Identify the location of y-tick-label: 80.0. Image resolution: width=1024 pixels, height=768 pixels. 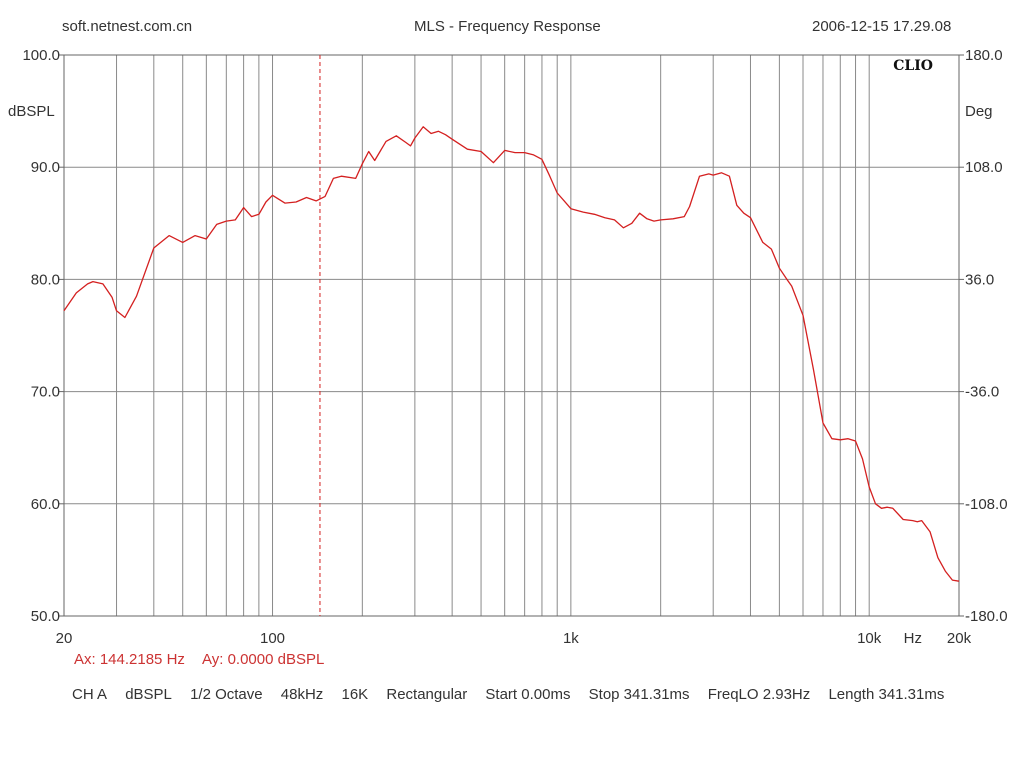
(45, 279).